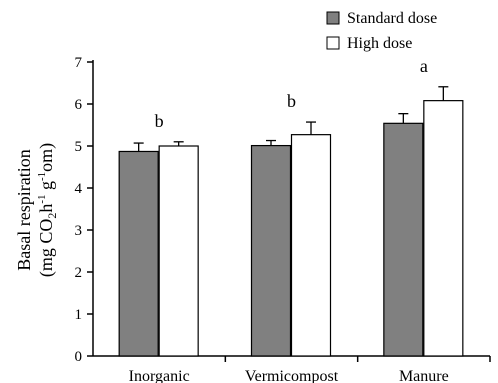  Describe the element at coordinates (79, 147) in the screenshot. I see `y-tick-label: 5` at that location.